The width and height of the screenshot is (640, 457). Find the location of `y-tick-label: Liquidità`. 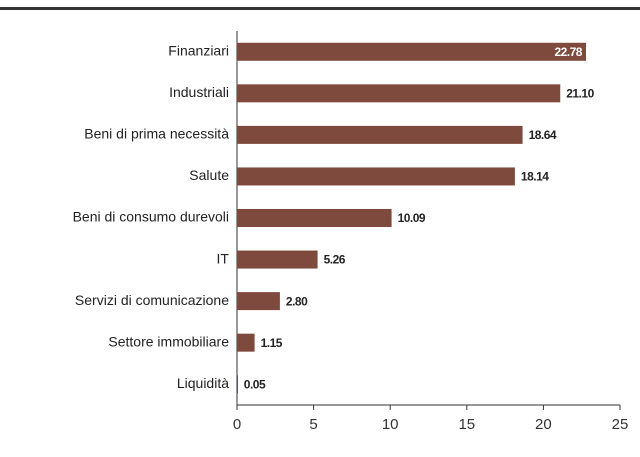

y-tick-label: Liquidità is located at coordinates (203, 383).